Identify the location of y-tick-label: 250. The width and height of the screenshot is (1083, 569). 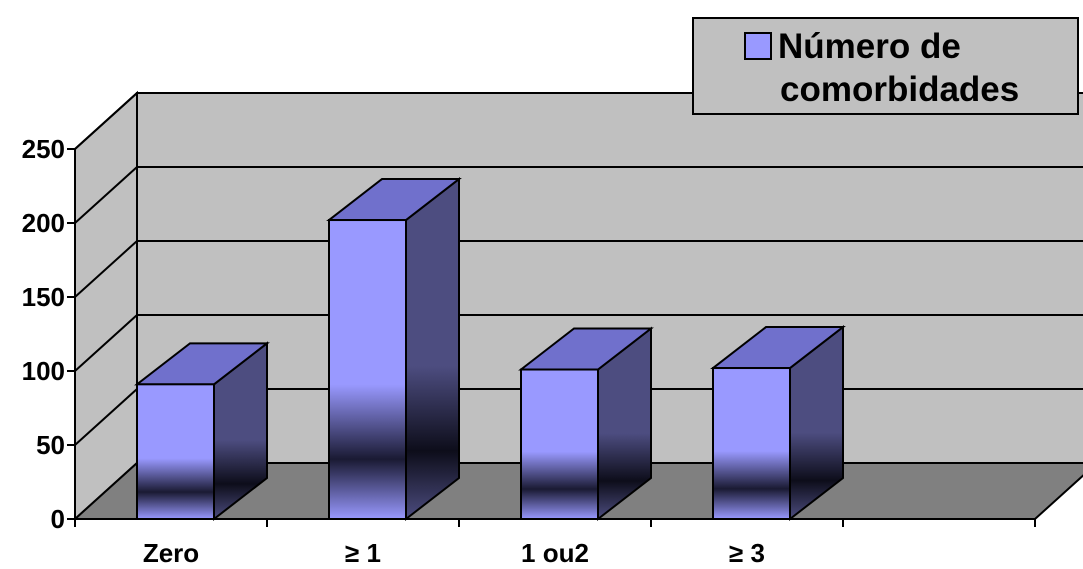
(43, 149).